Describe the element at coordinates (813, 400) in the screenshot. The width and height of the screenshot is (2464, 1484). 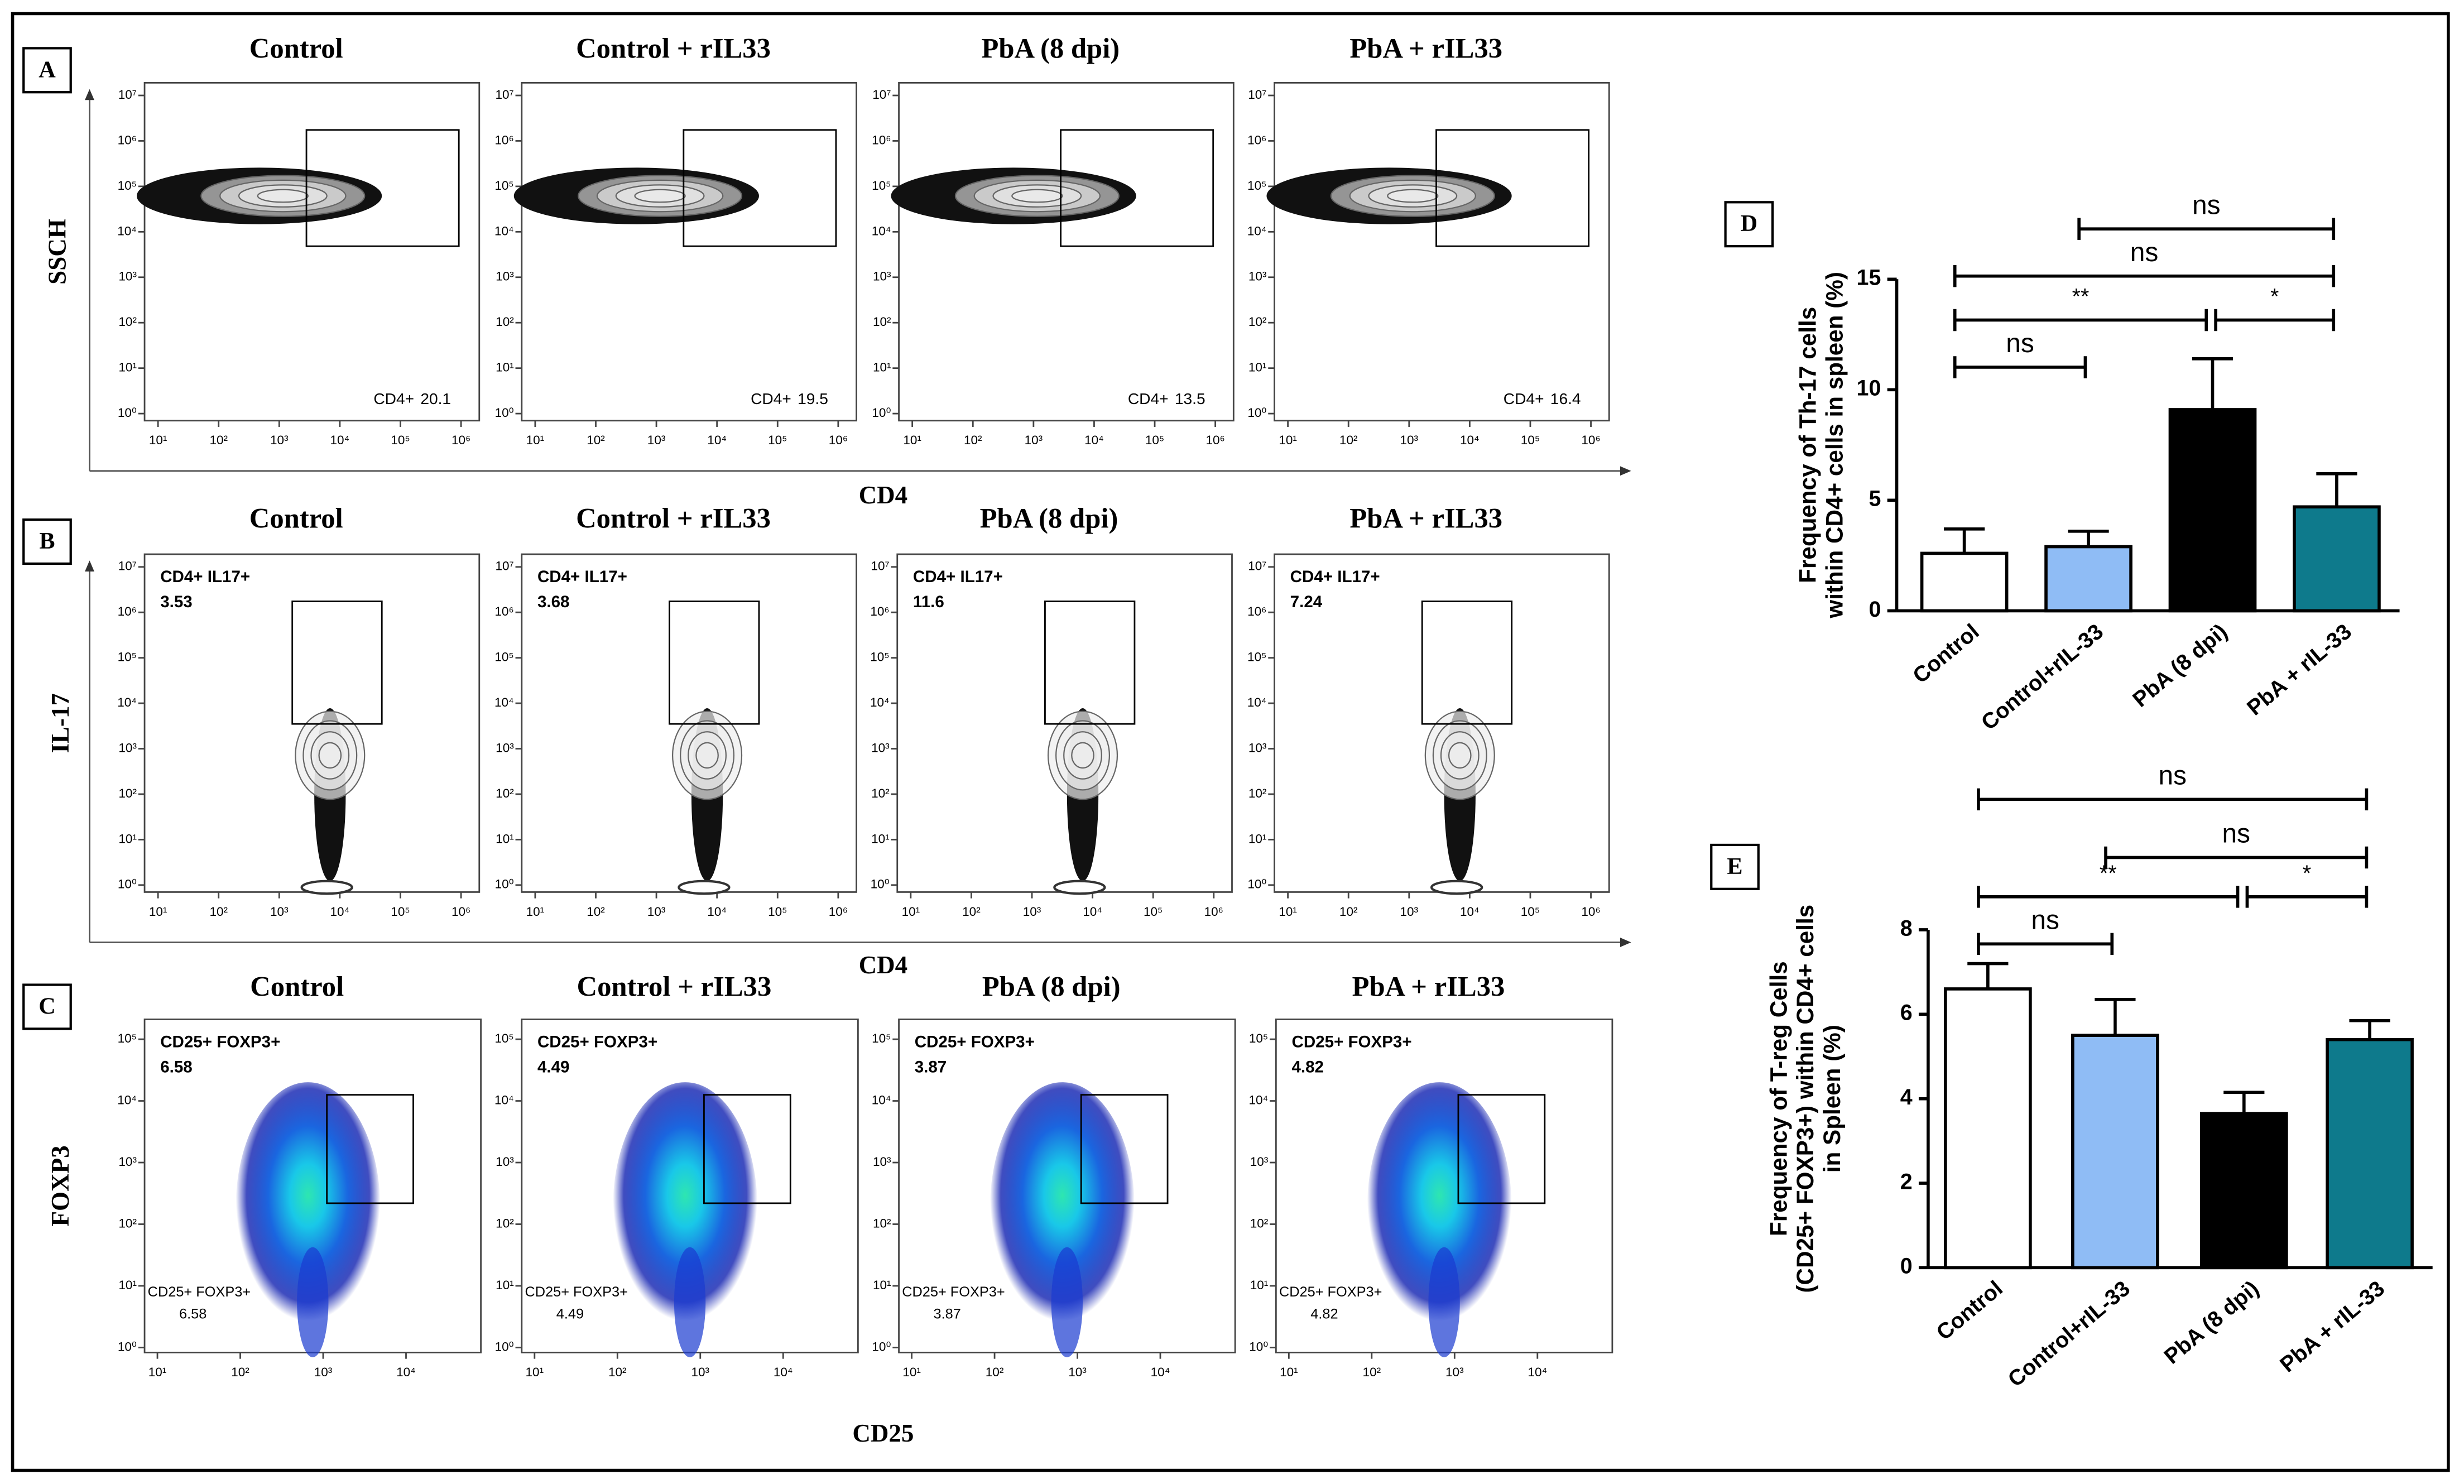
I see `gate-value: 19.5` at that location.